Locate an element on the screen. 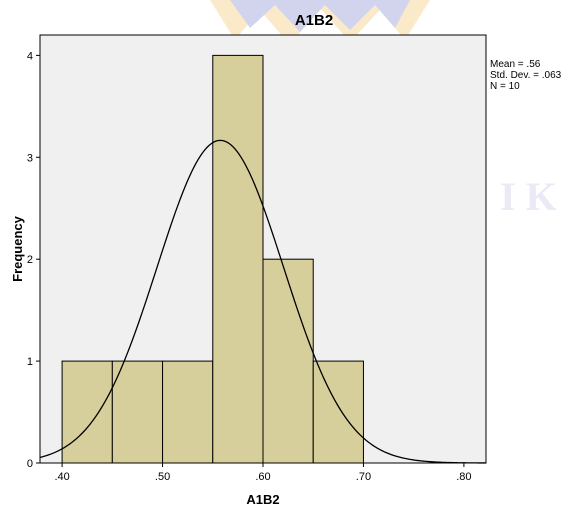 Image resolution: width=574 pixels, height=511 pixels. x-tick-label: .80 is located at coordinates (463, 477).